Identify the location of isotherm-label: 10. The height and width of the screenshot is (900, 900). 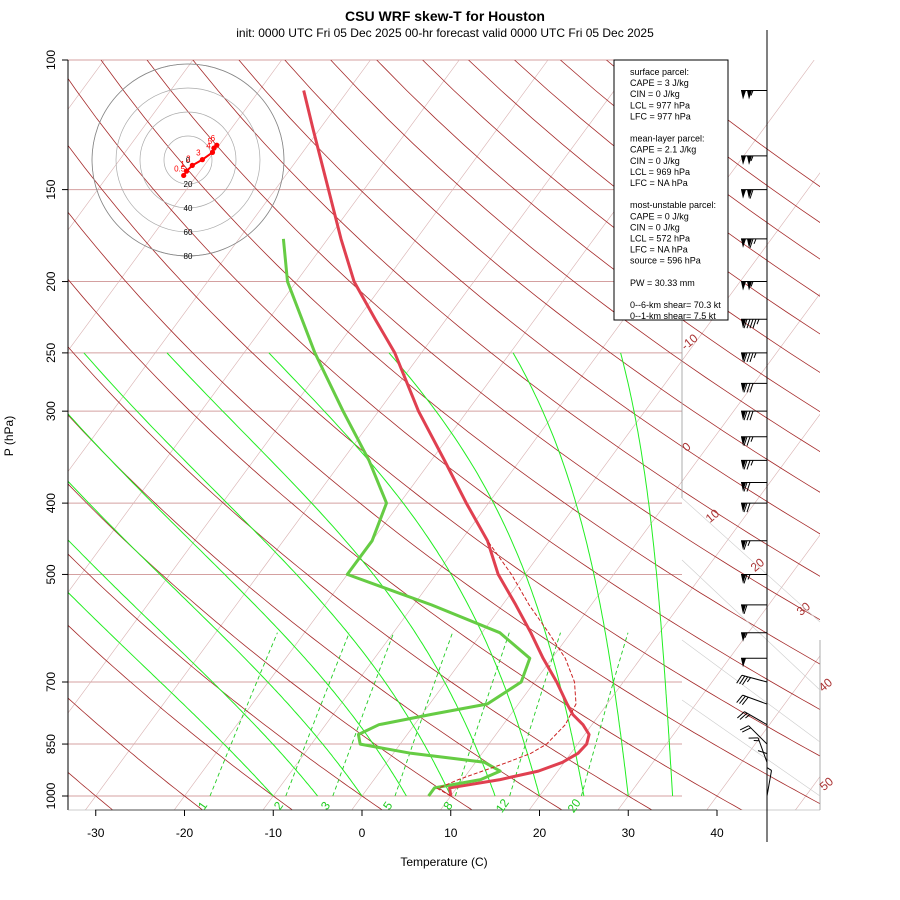
(712, 516).